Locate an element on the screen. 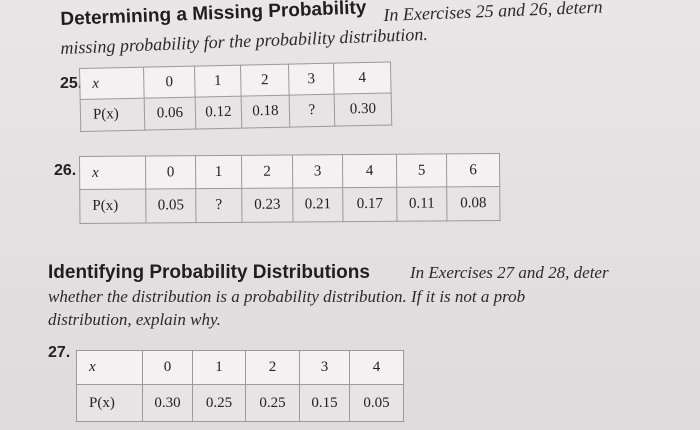 The image size is (700, 430). table-row-x: x 0 1 2 3 4 is located at coordinates (240, 367).